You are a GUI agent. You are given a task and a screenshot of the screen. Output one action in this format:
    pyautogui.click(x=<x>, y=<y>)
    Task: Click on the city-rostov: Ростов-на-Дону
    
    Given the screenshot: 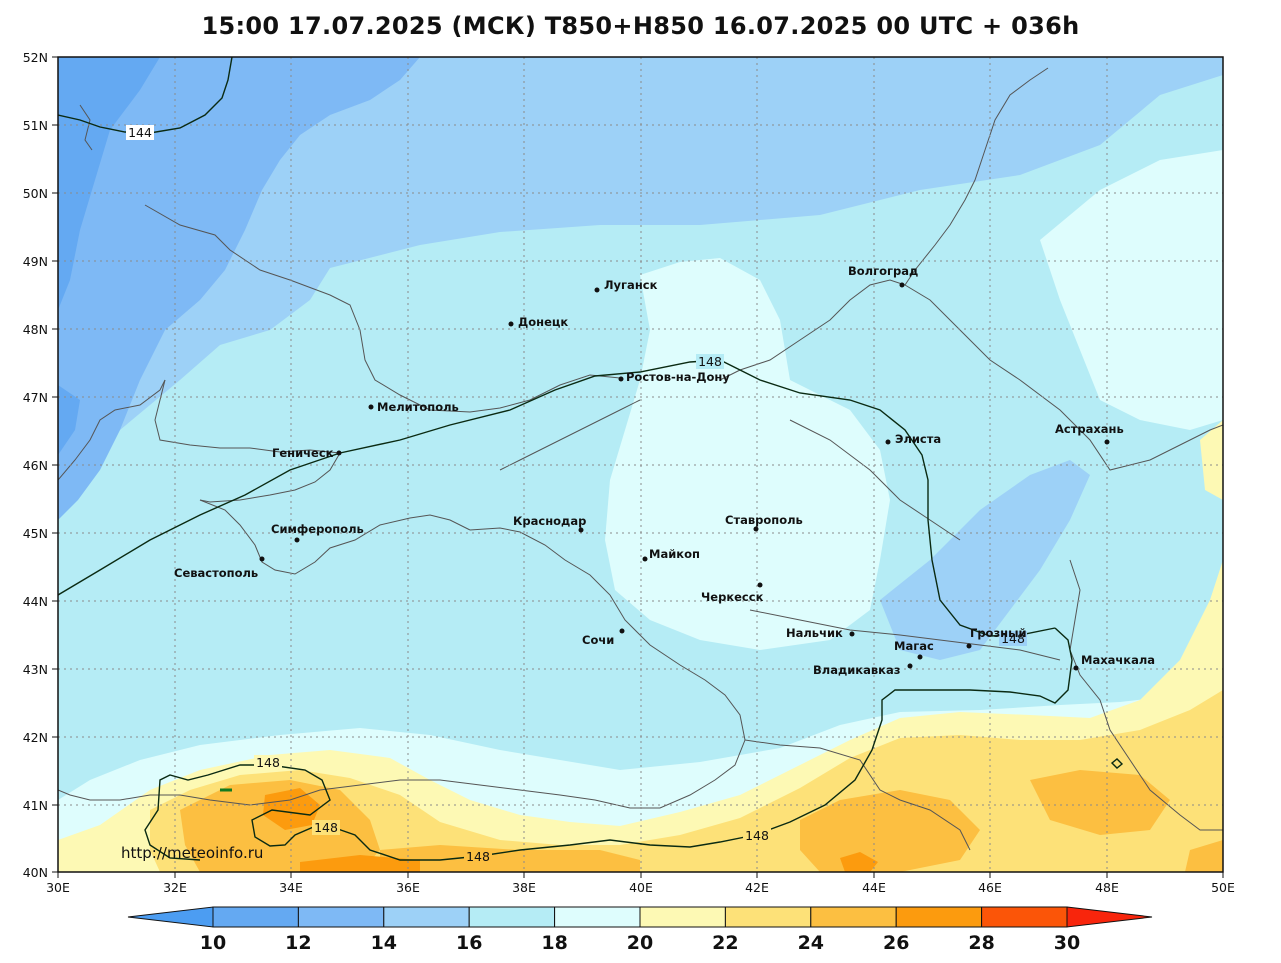 What is the action you would take?
    pyautogui.click(x=674, y=377)
    